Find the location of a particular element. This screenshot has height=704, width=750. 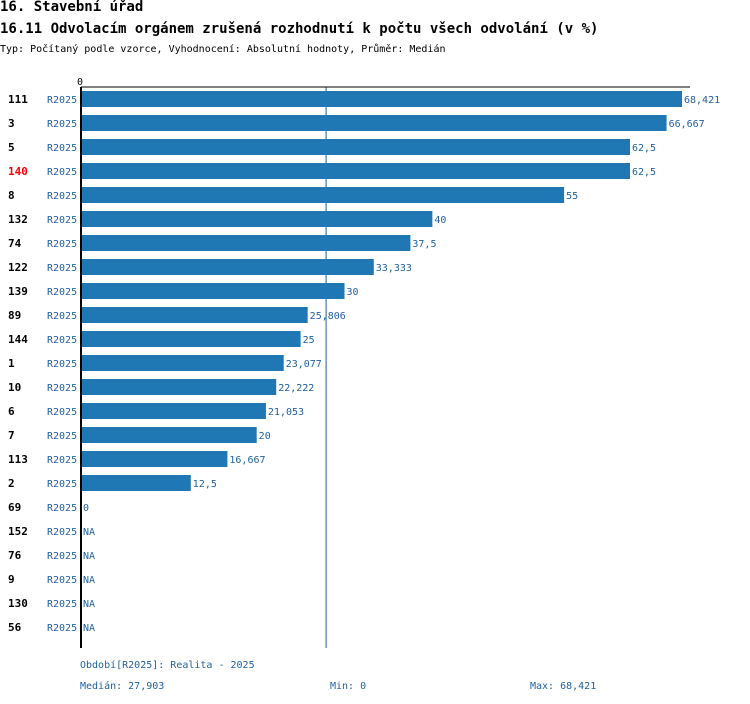

row-id-label: 3 is located at coordinates (11, 123).